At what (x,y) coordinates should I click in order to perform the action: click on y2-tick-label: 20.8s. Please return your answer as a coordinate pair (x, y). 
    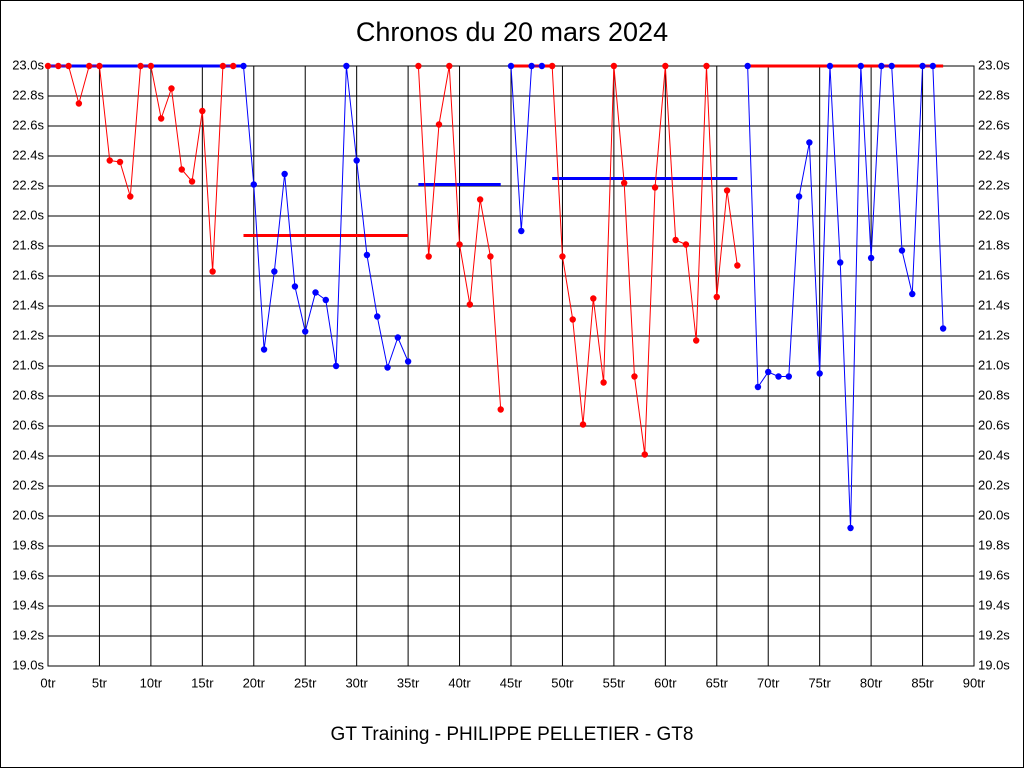
    Looking at the image, I should click on (994, 394).